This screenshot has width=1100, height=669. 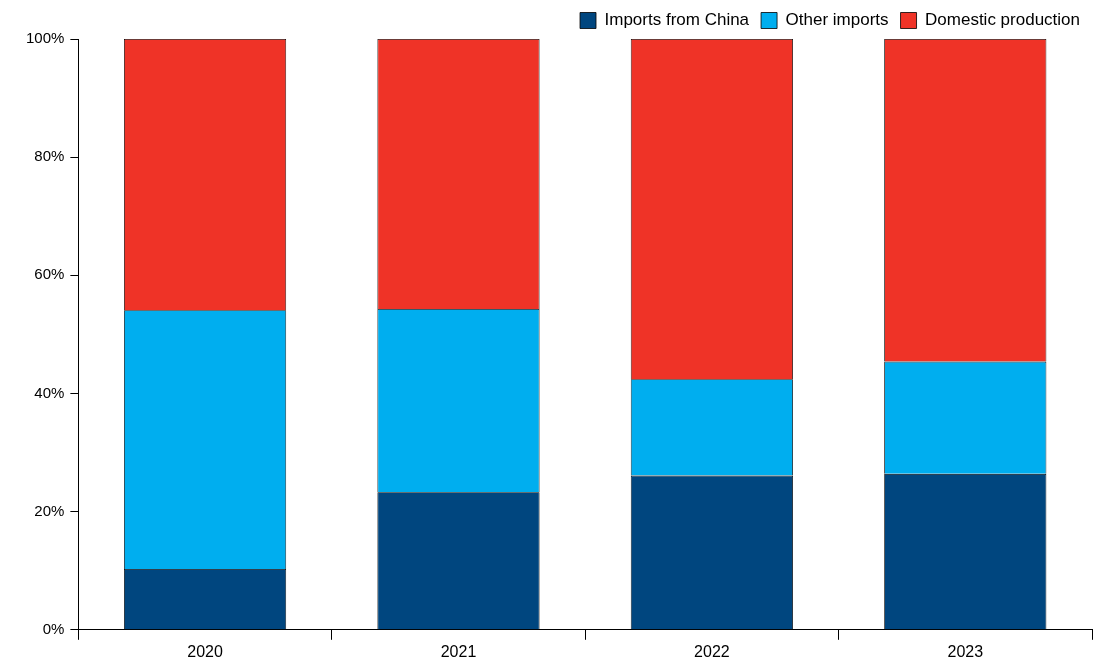 What do you see at coordinates (458, 651) in the screenshot?
I see `x-tick-label: 2021` at bounding box center [458, 651].